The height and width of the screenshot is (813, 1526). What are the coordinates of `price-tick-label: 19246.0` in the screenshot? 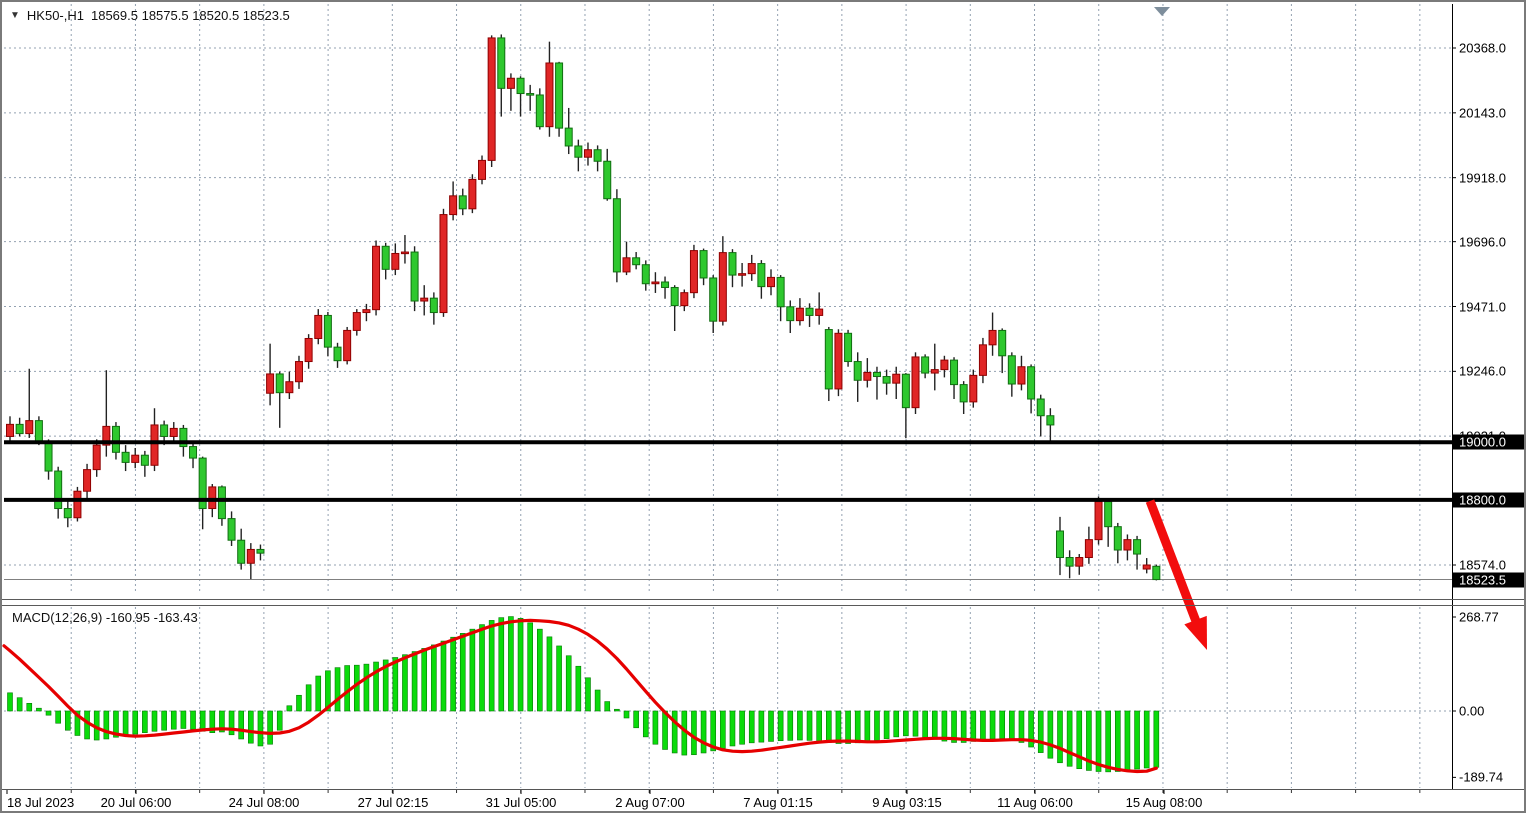 It's located at (1482, 371).